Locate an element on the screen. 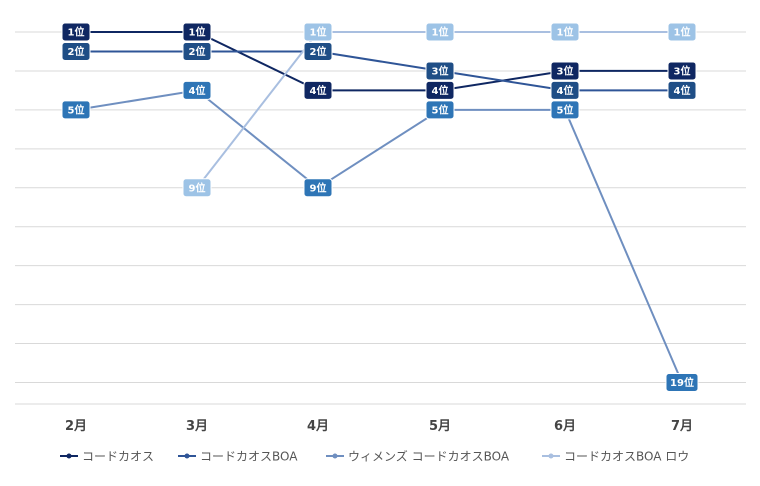 The image size is (760, 486). legend-label: コードカオスBOA is located at coordinates (249, 457).